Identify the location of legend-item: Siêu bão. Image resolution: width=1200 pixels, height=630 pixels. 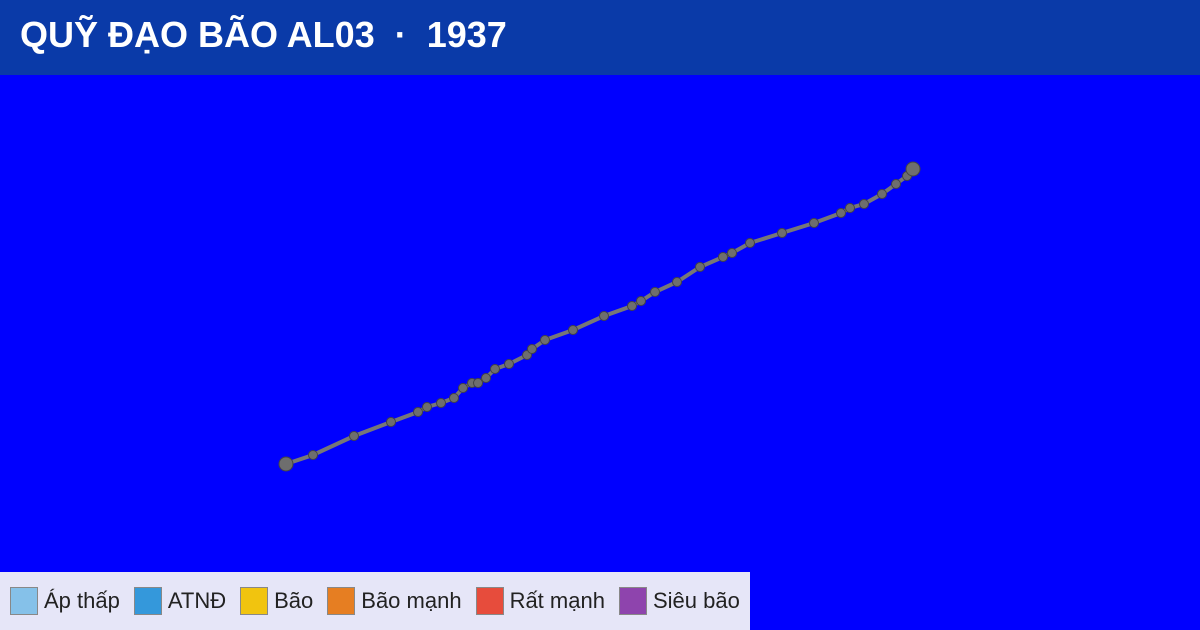
(679, 601).